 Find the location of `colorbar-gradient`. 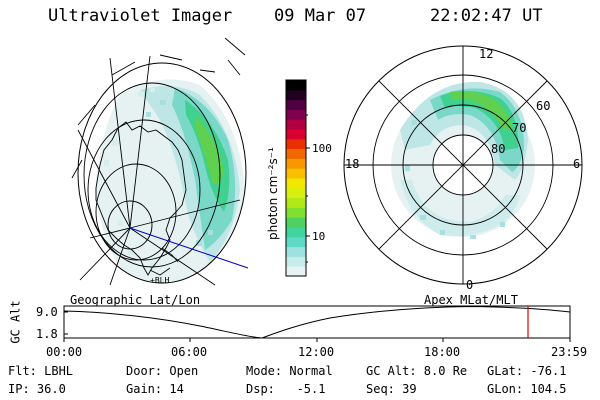

colorbar-gradient is located at coordinates (296, 178).